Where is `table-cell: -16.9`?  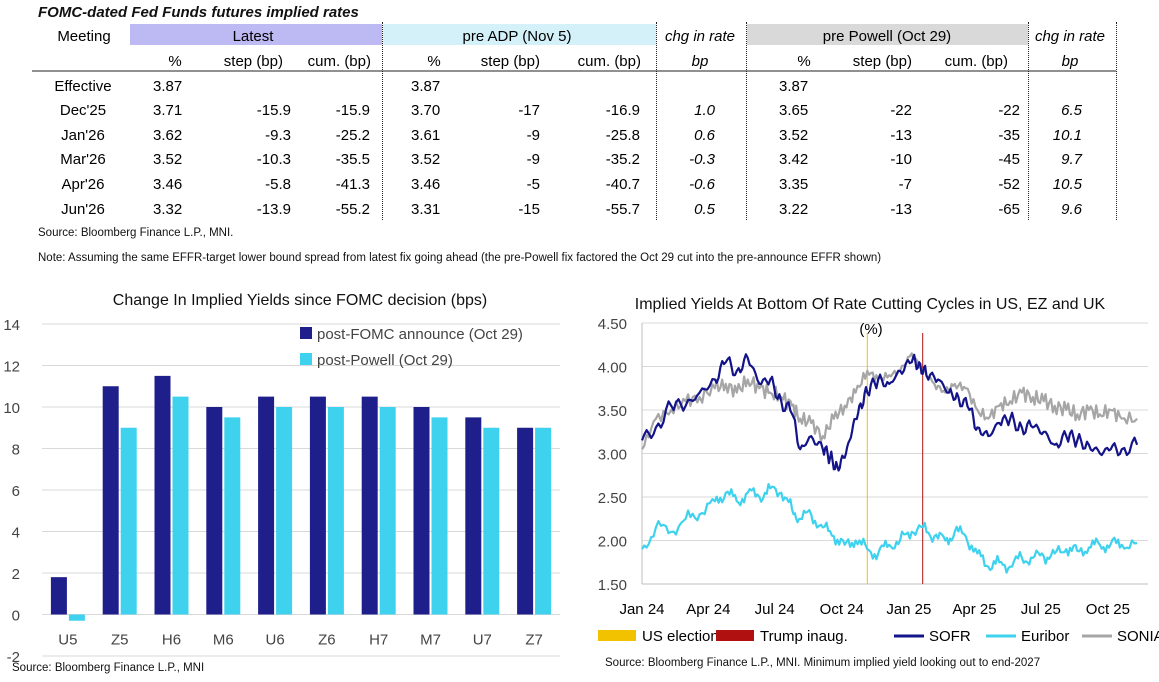 table-cell: -16.9 is located at coordinates (623, 110).